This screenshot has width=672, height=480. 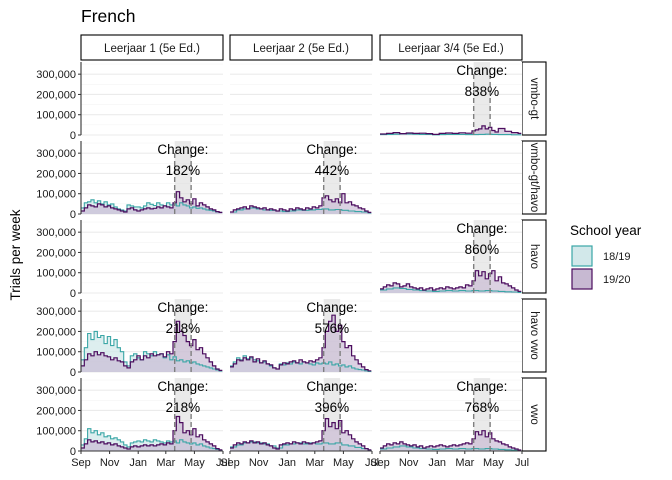 What do you see at coordinates (606, 230) in the screenshot?
I see `legend-title: School year` at bounding box center [606, 230].